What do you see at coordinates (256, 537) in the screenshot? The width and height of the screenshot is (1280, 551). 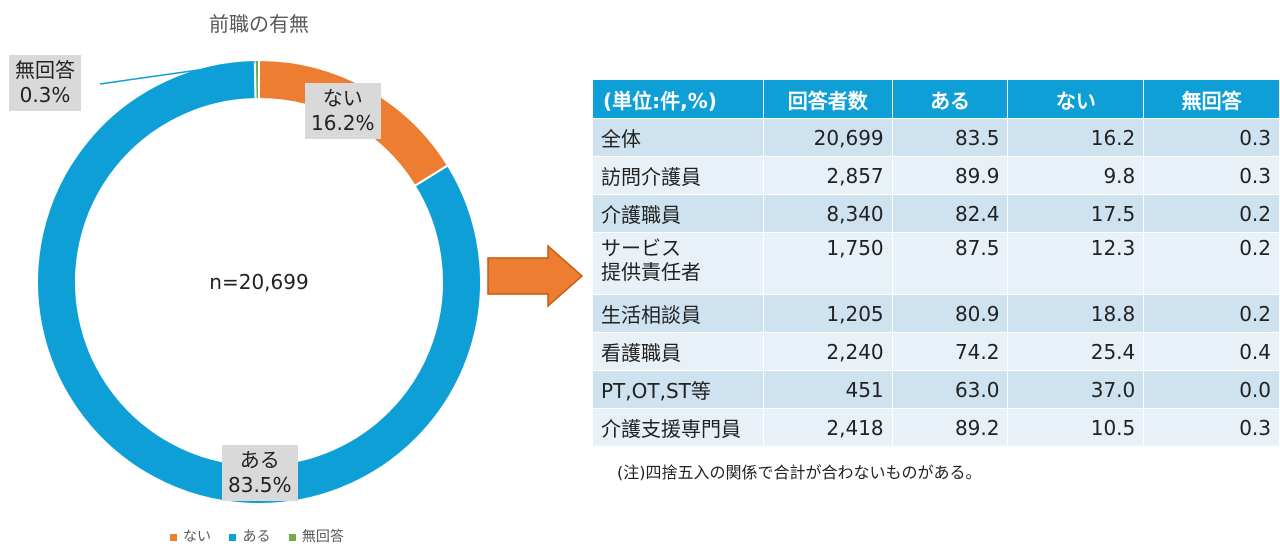 I see `legend-label-aru: ある` at bounding box center [256, 537].